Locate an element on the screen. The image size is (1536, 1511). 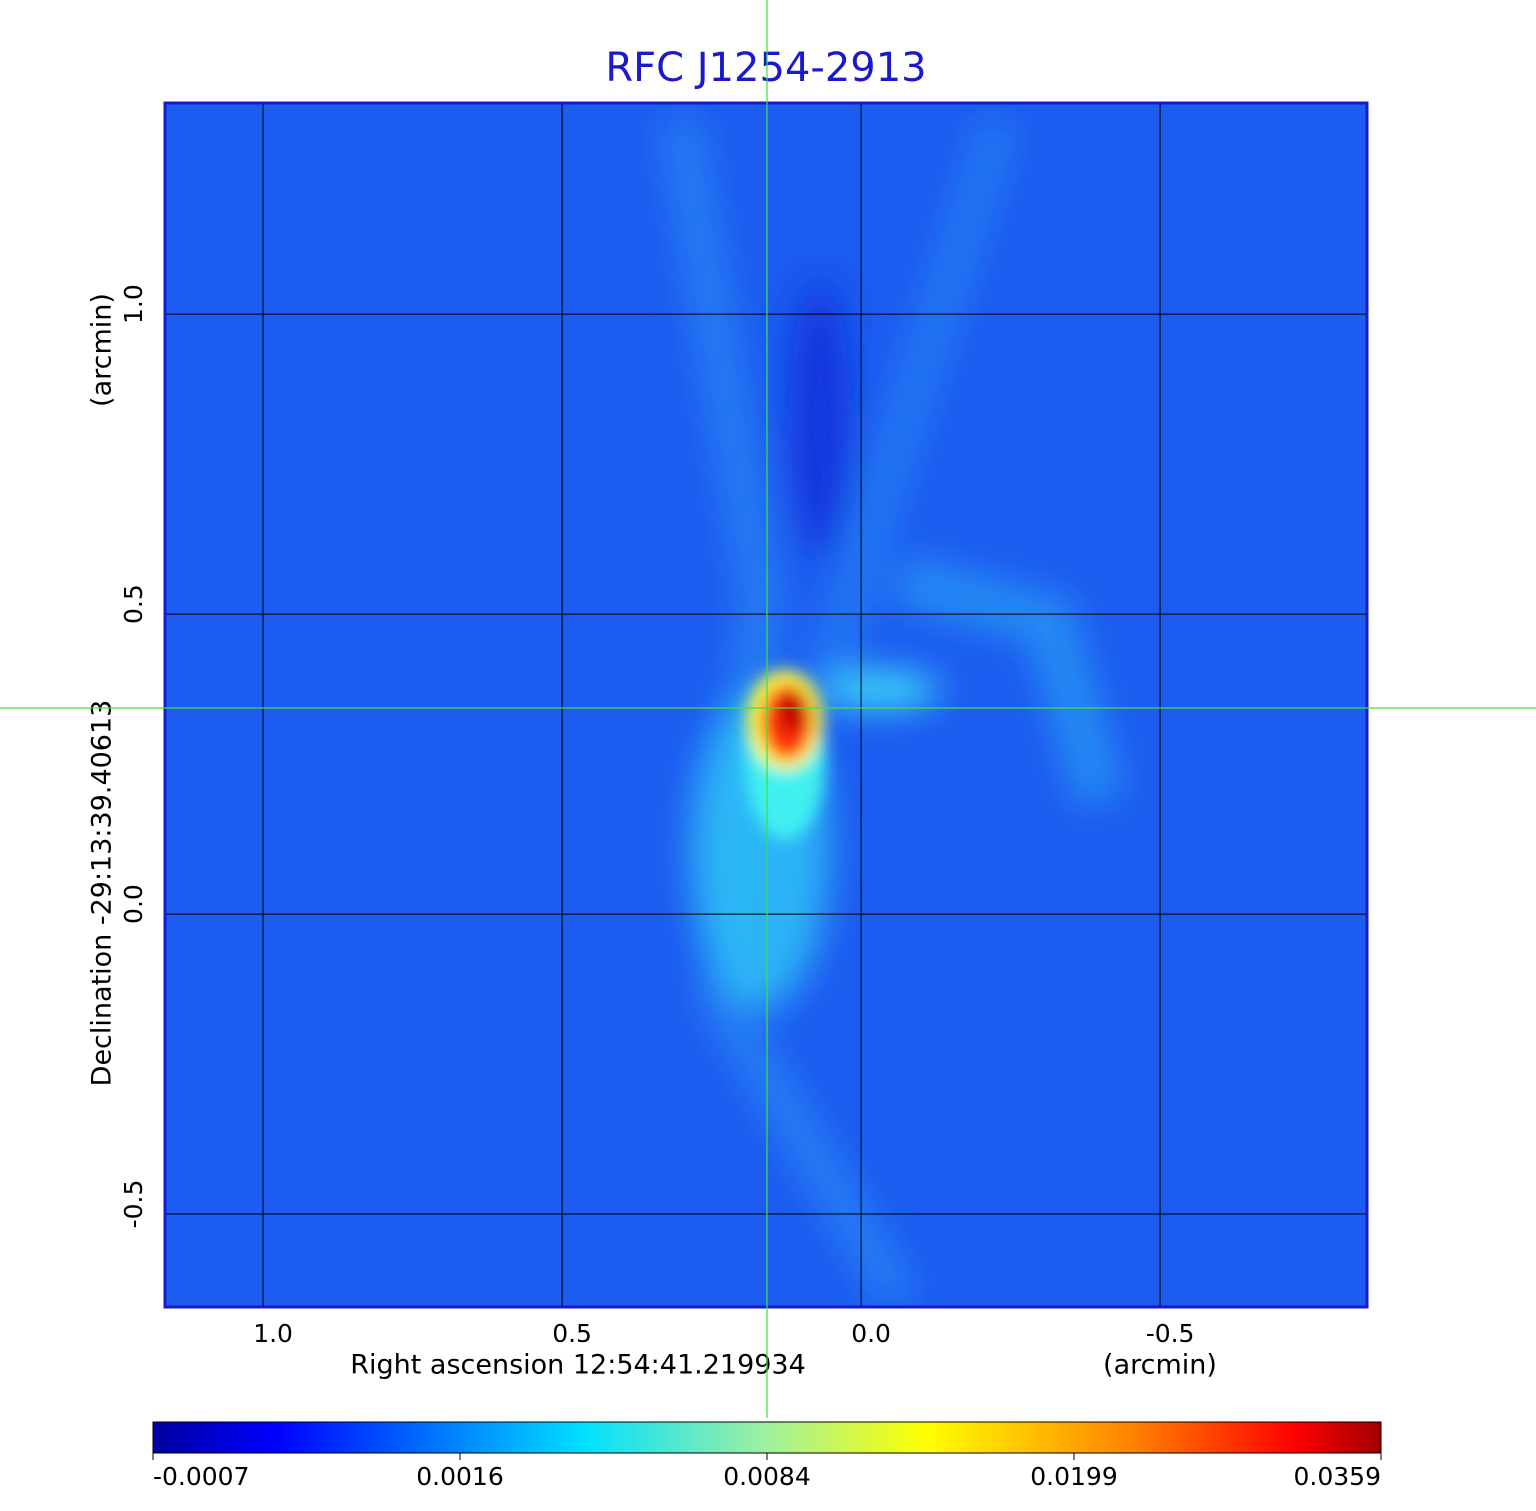
chart-title: RFC J1254-2913 is located at coordinates (765, 68).